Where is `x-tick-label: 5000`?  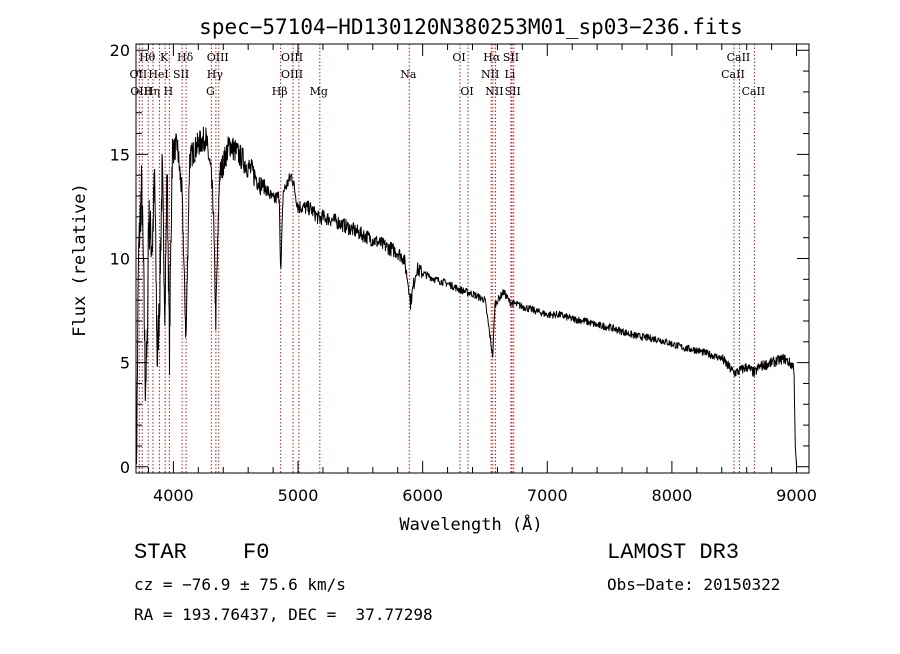
x-tick-label: 5000 is located at coordinates (298, 495).